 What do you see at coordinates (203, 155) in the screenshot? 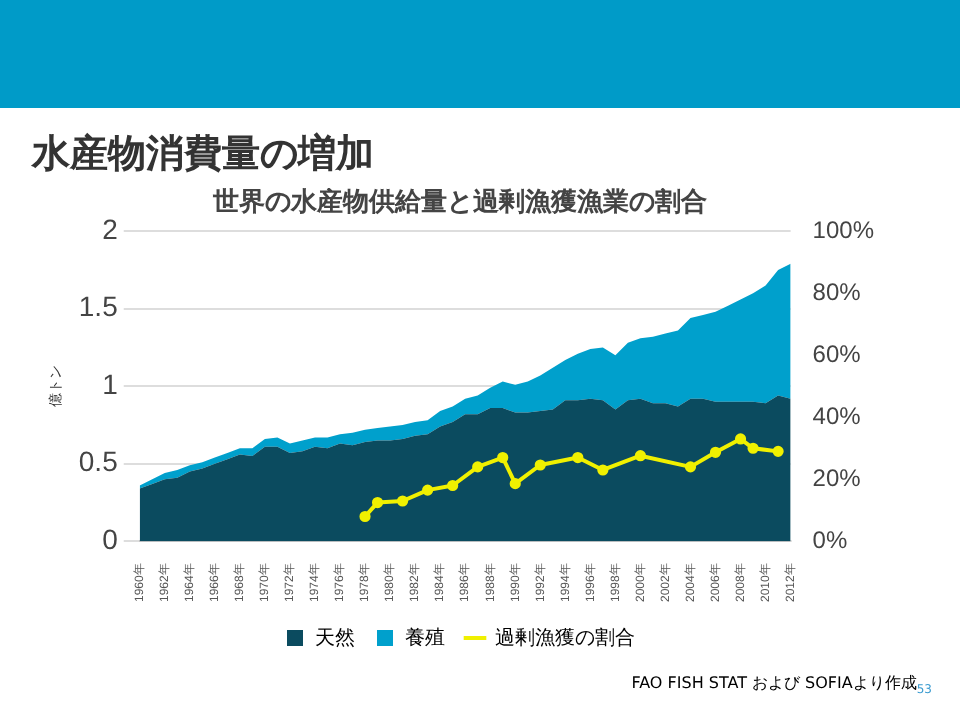
I see `chart-subtitle: 水産物消費量の増加` at bounding box center [203, 155].